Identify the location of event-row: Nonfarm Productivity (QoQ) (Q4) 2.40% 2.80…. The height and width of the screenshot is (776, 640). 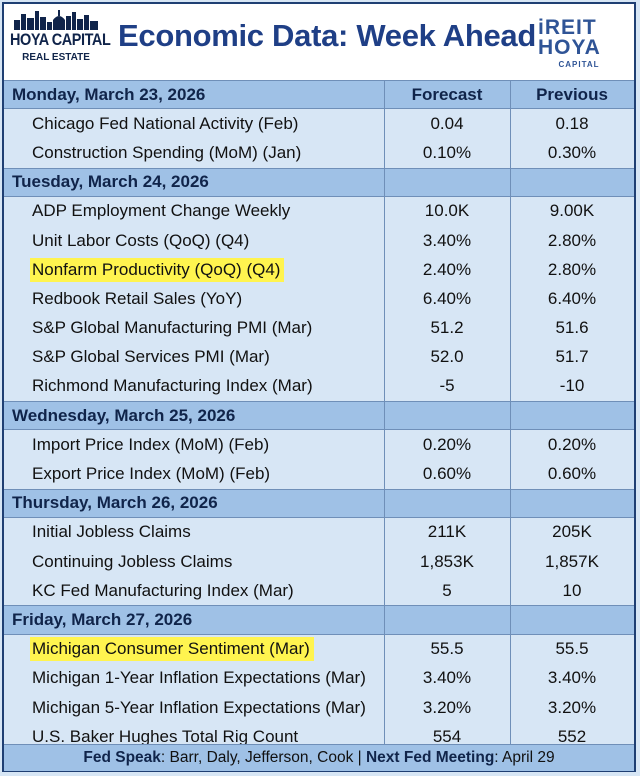
(319, 269).